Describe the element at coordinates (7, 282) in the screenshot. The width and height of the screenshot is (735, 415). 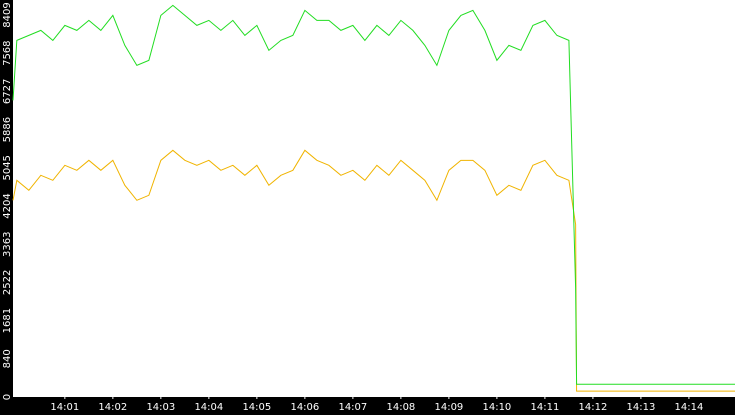
I see `y-tick-label: 2522` at that location.